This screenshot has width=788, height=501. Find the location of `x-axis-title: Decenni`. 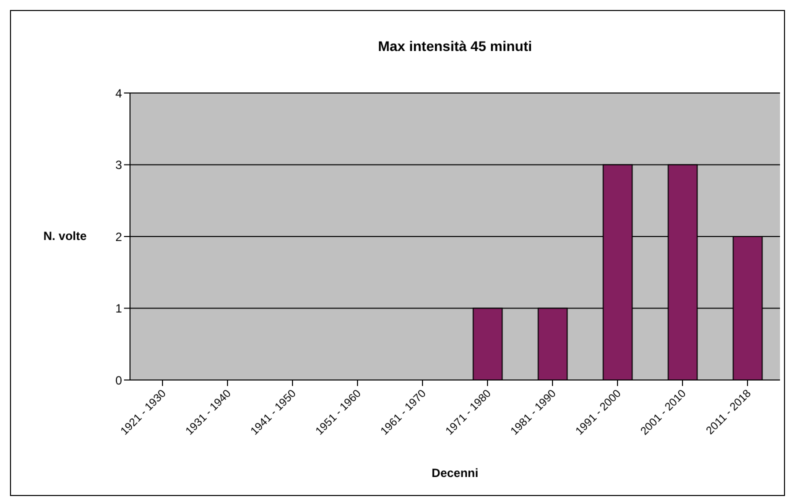

x-axis-title: Decenni is located at coordinates (455, 473).